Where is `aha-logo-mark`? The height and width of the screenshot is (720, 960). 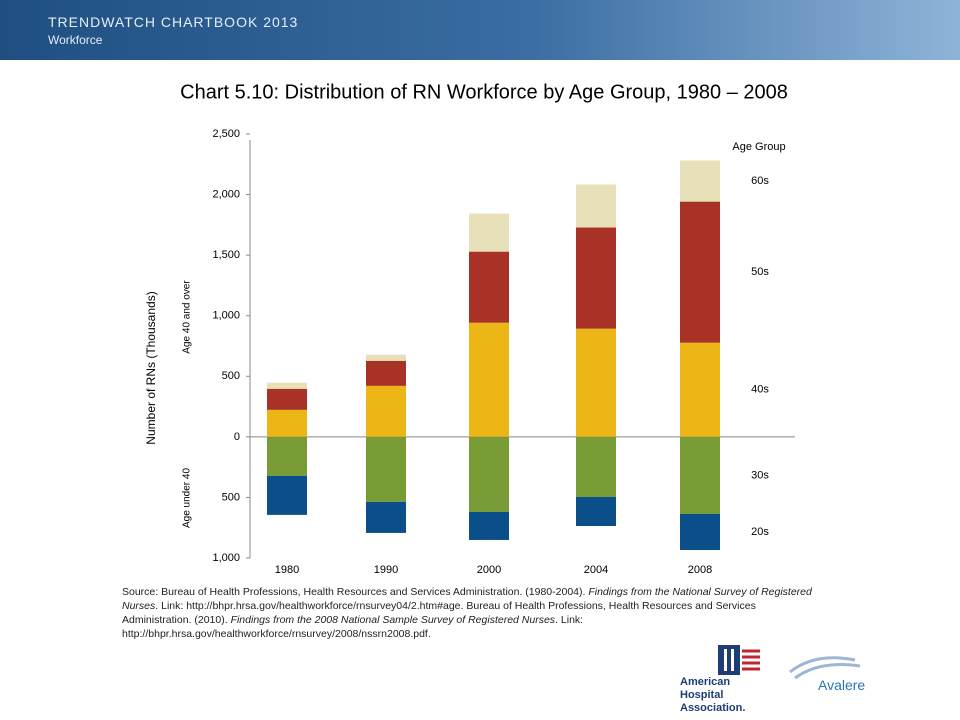
aha-logo-mark is located at coordinates (739, 660).